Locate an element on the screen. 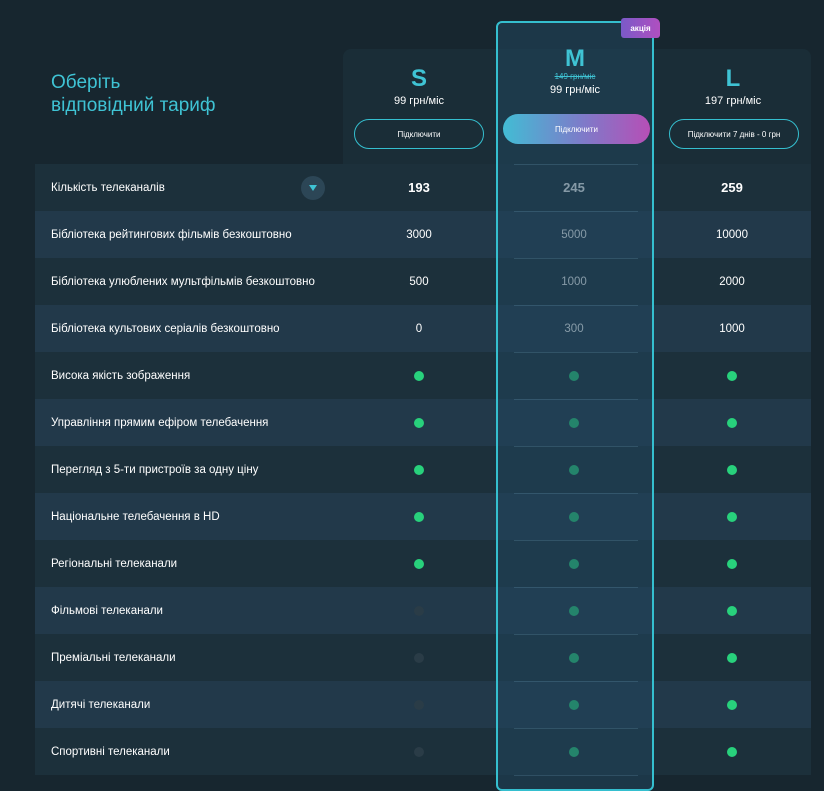 The width and height of the screenshot is (824, 791). plan-s-price: 99 грн/міс is located at coordinates (419, 101).